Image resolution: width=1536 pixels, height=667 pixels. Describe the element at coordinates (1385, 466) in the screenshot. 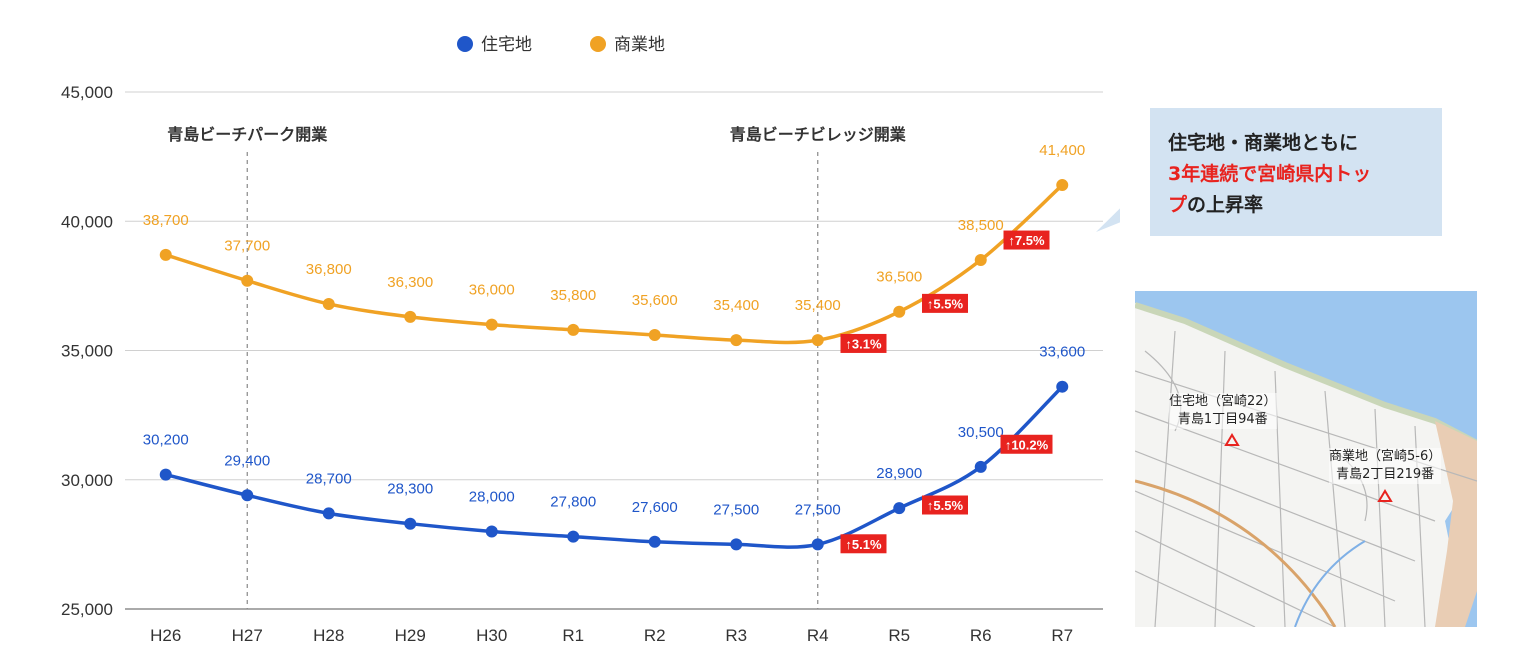

I see `map-label-commercial: 商業地（宮崎5-6） 青島2丁目219番` at that location.